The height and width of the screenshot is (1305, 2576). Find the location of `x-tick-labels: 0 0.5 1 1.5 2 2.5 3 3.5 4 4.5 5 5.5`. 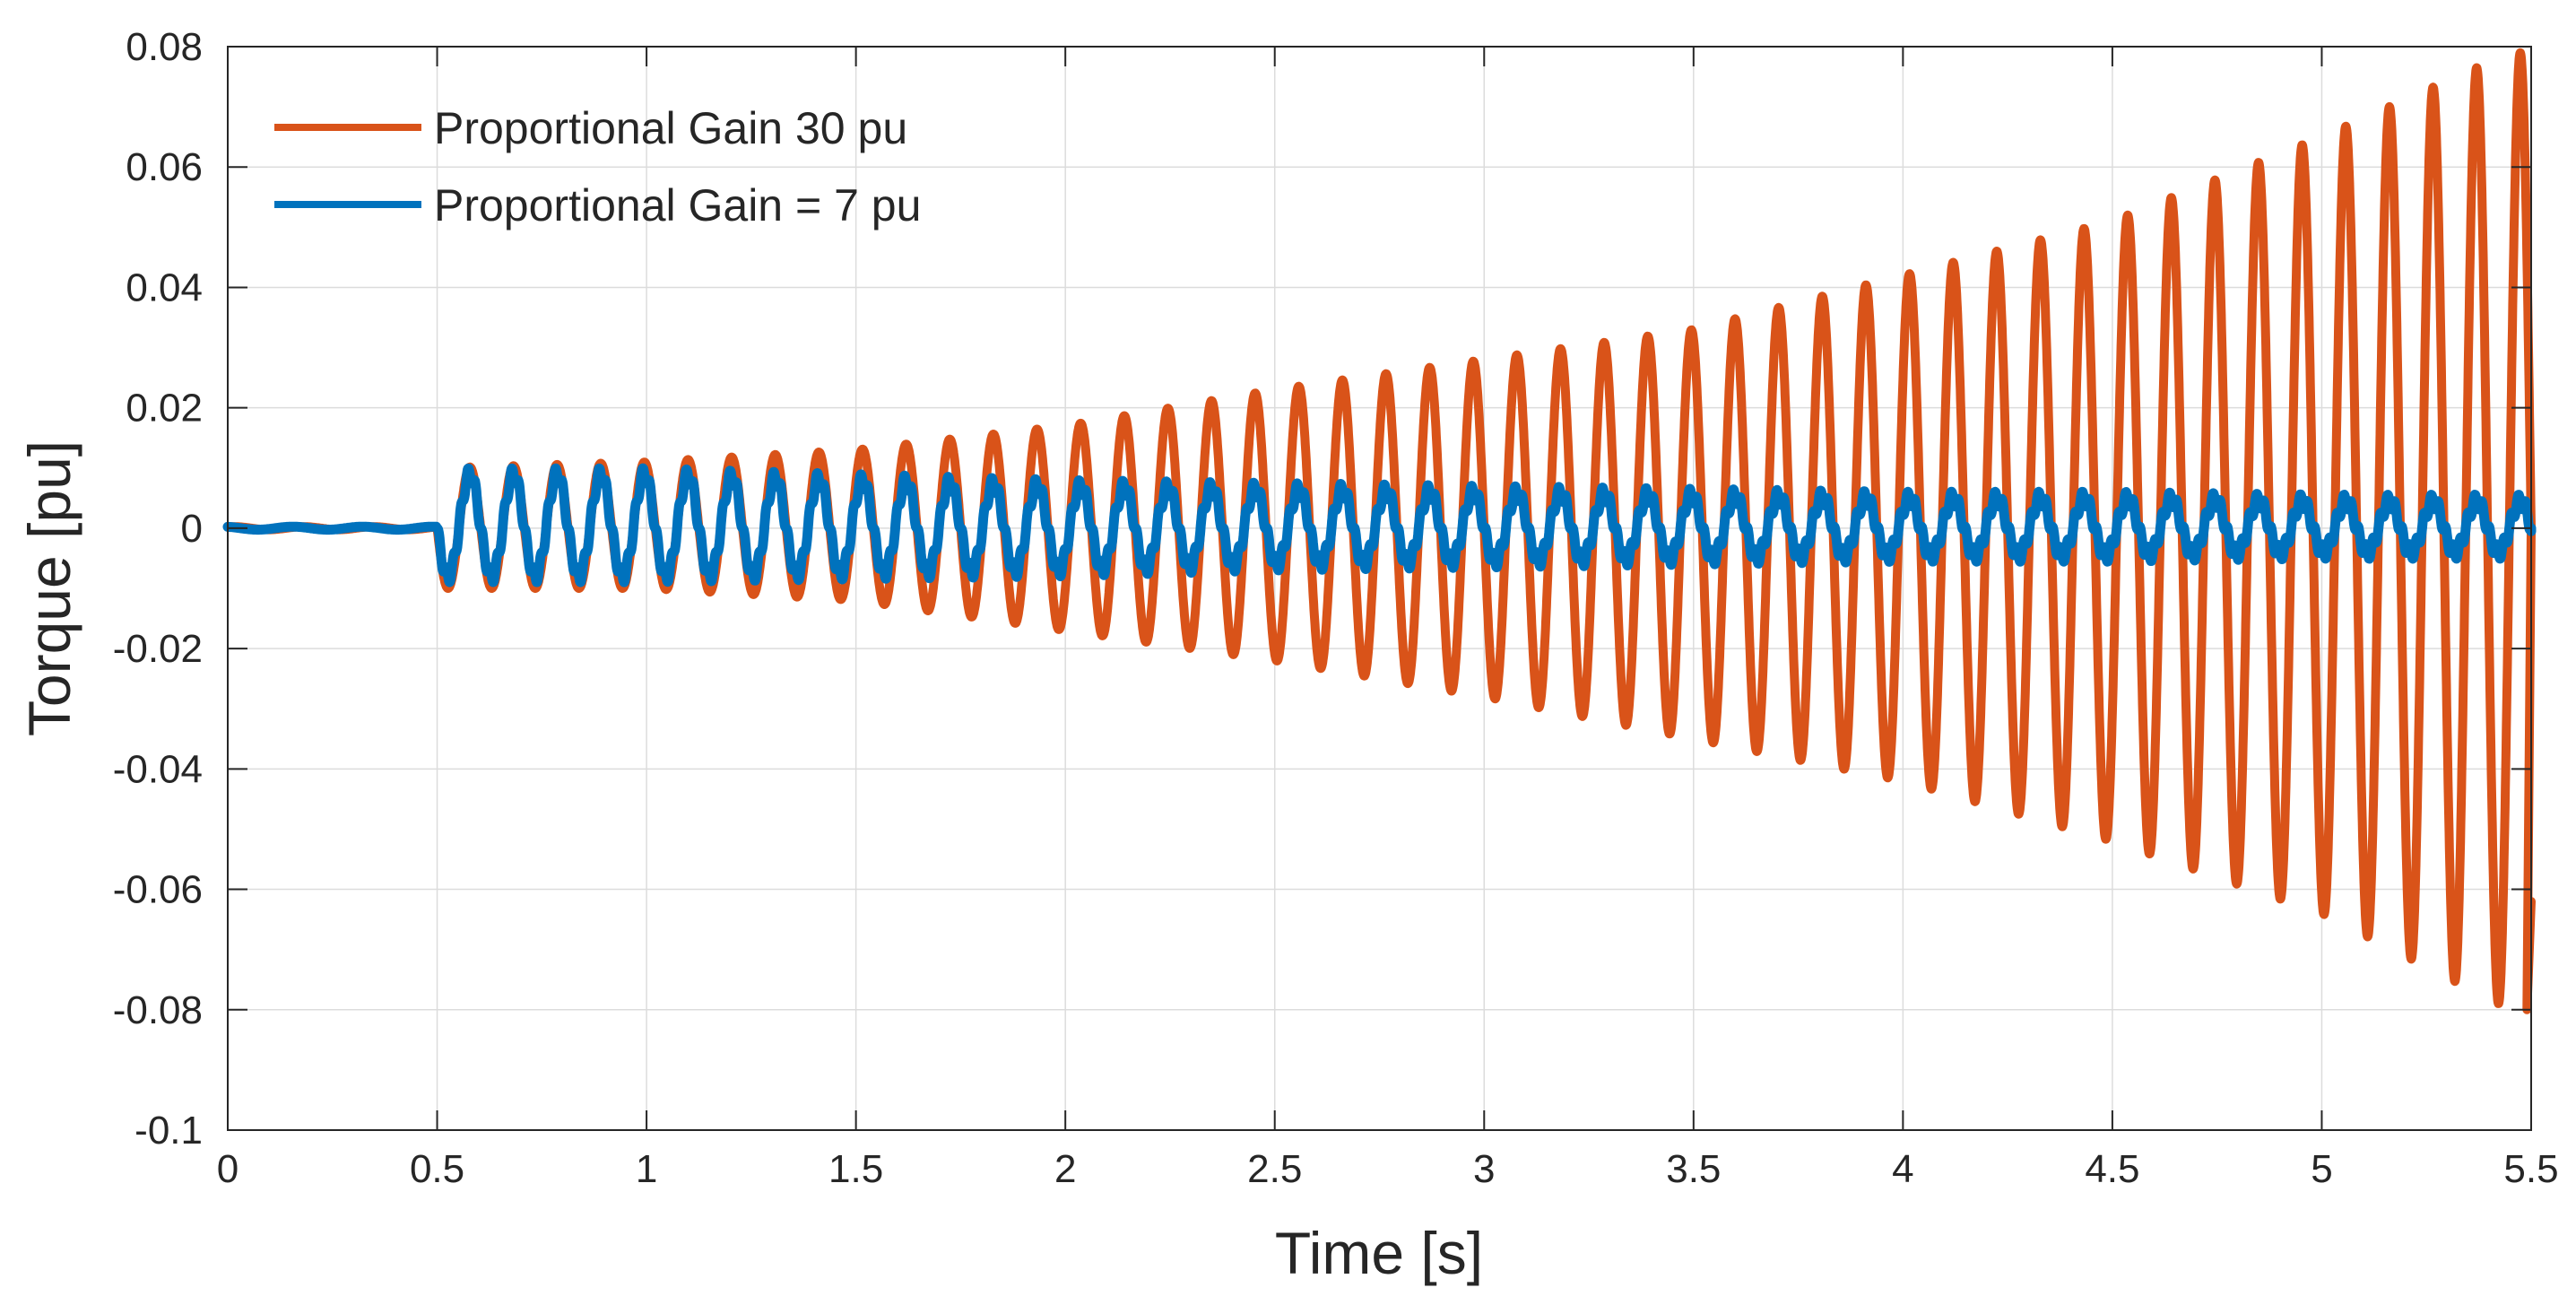

x-tick-labels: 0 0.5 1 1.5 2 2.5 3 3.5 4 4.5 5 5.5 is located at coordinates (1388, 1169).